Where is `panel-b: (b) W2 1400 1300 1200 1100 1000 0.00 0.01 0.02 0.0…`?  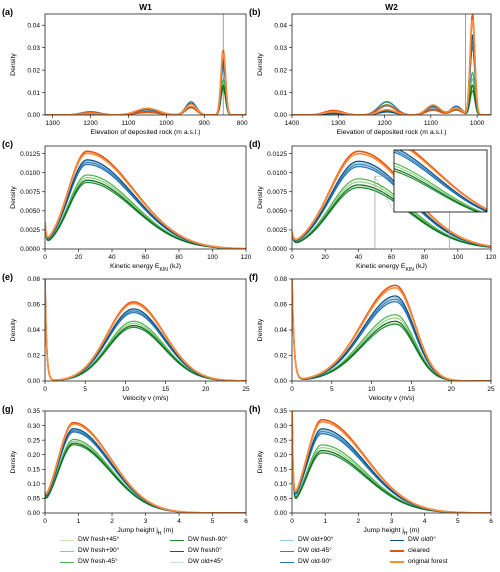
panel-b: (b) W2 1400 1300 1200 1100 1000 0.00 0.01 0.02 0.0… is located at coordinates (370, 69).